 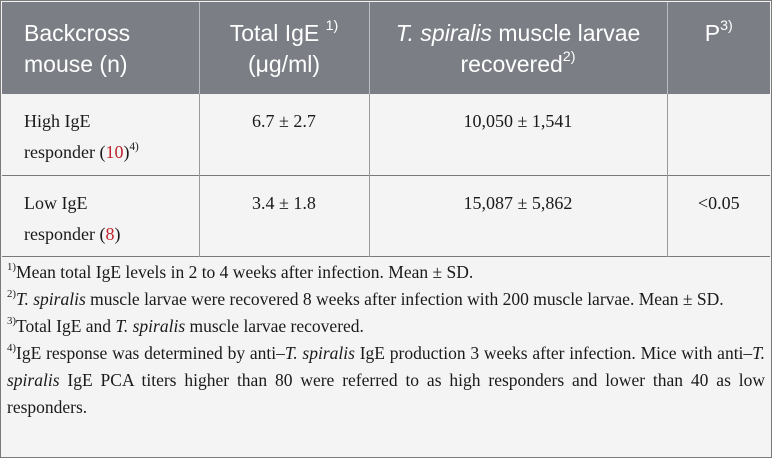 What do you see at coordinates (518, 215) in the screenshot?
I see `cell-larvae: 15,087 ± 5,862` at bounding box center [518, 215].